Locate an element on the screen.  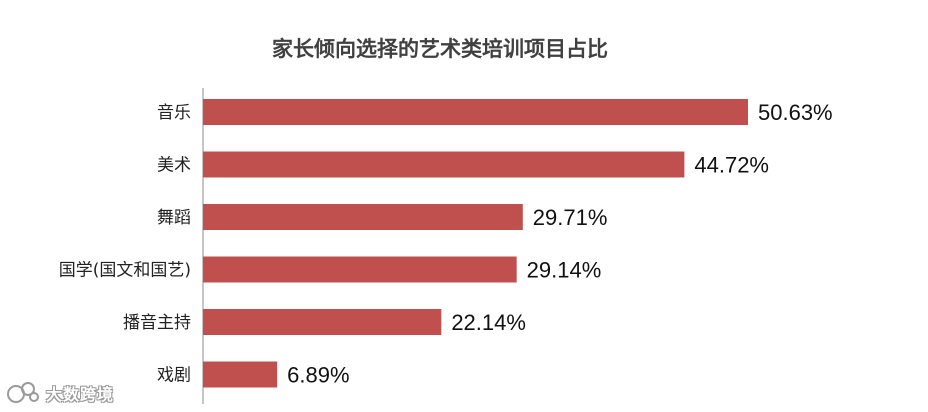
category-label: 音乐 is located at coordinates (174, 113).